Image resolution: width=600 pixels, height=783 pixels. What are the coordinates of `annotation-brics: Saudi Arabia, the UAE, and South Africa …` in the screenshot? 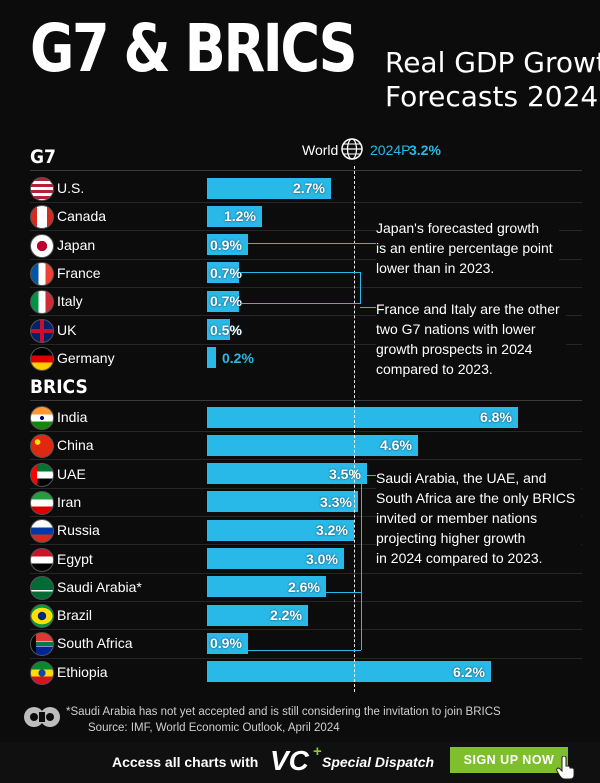 It's located at (479, 518).